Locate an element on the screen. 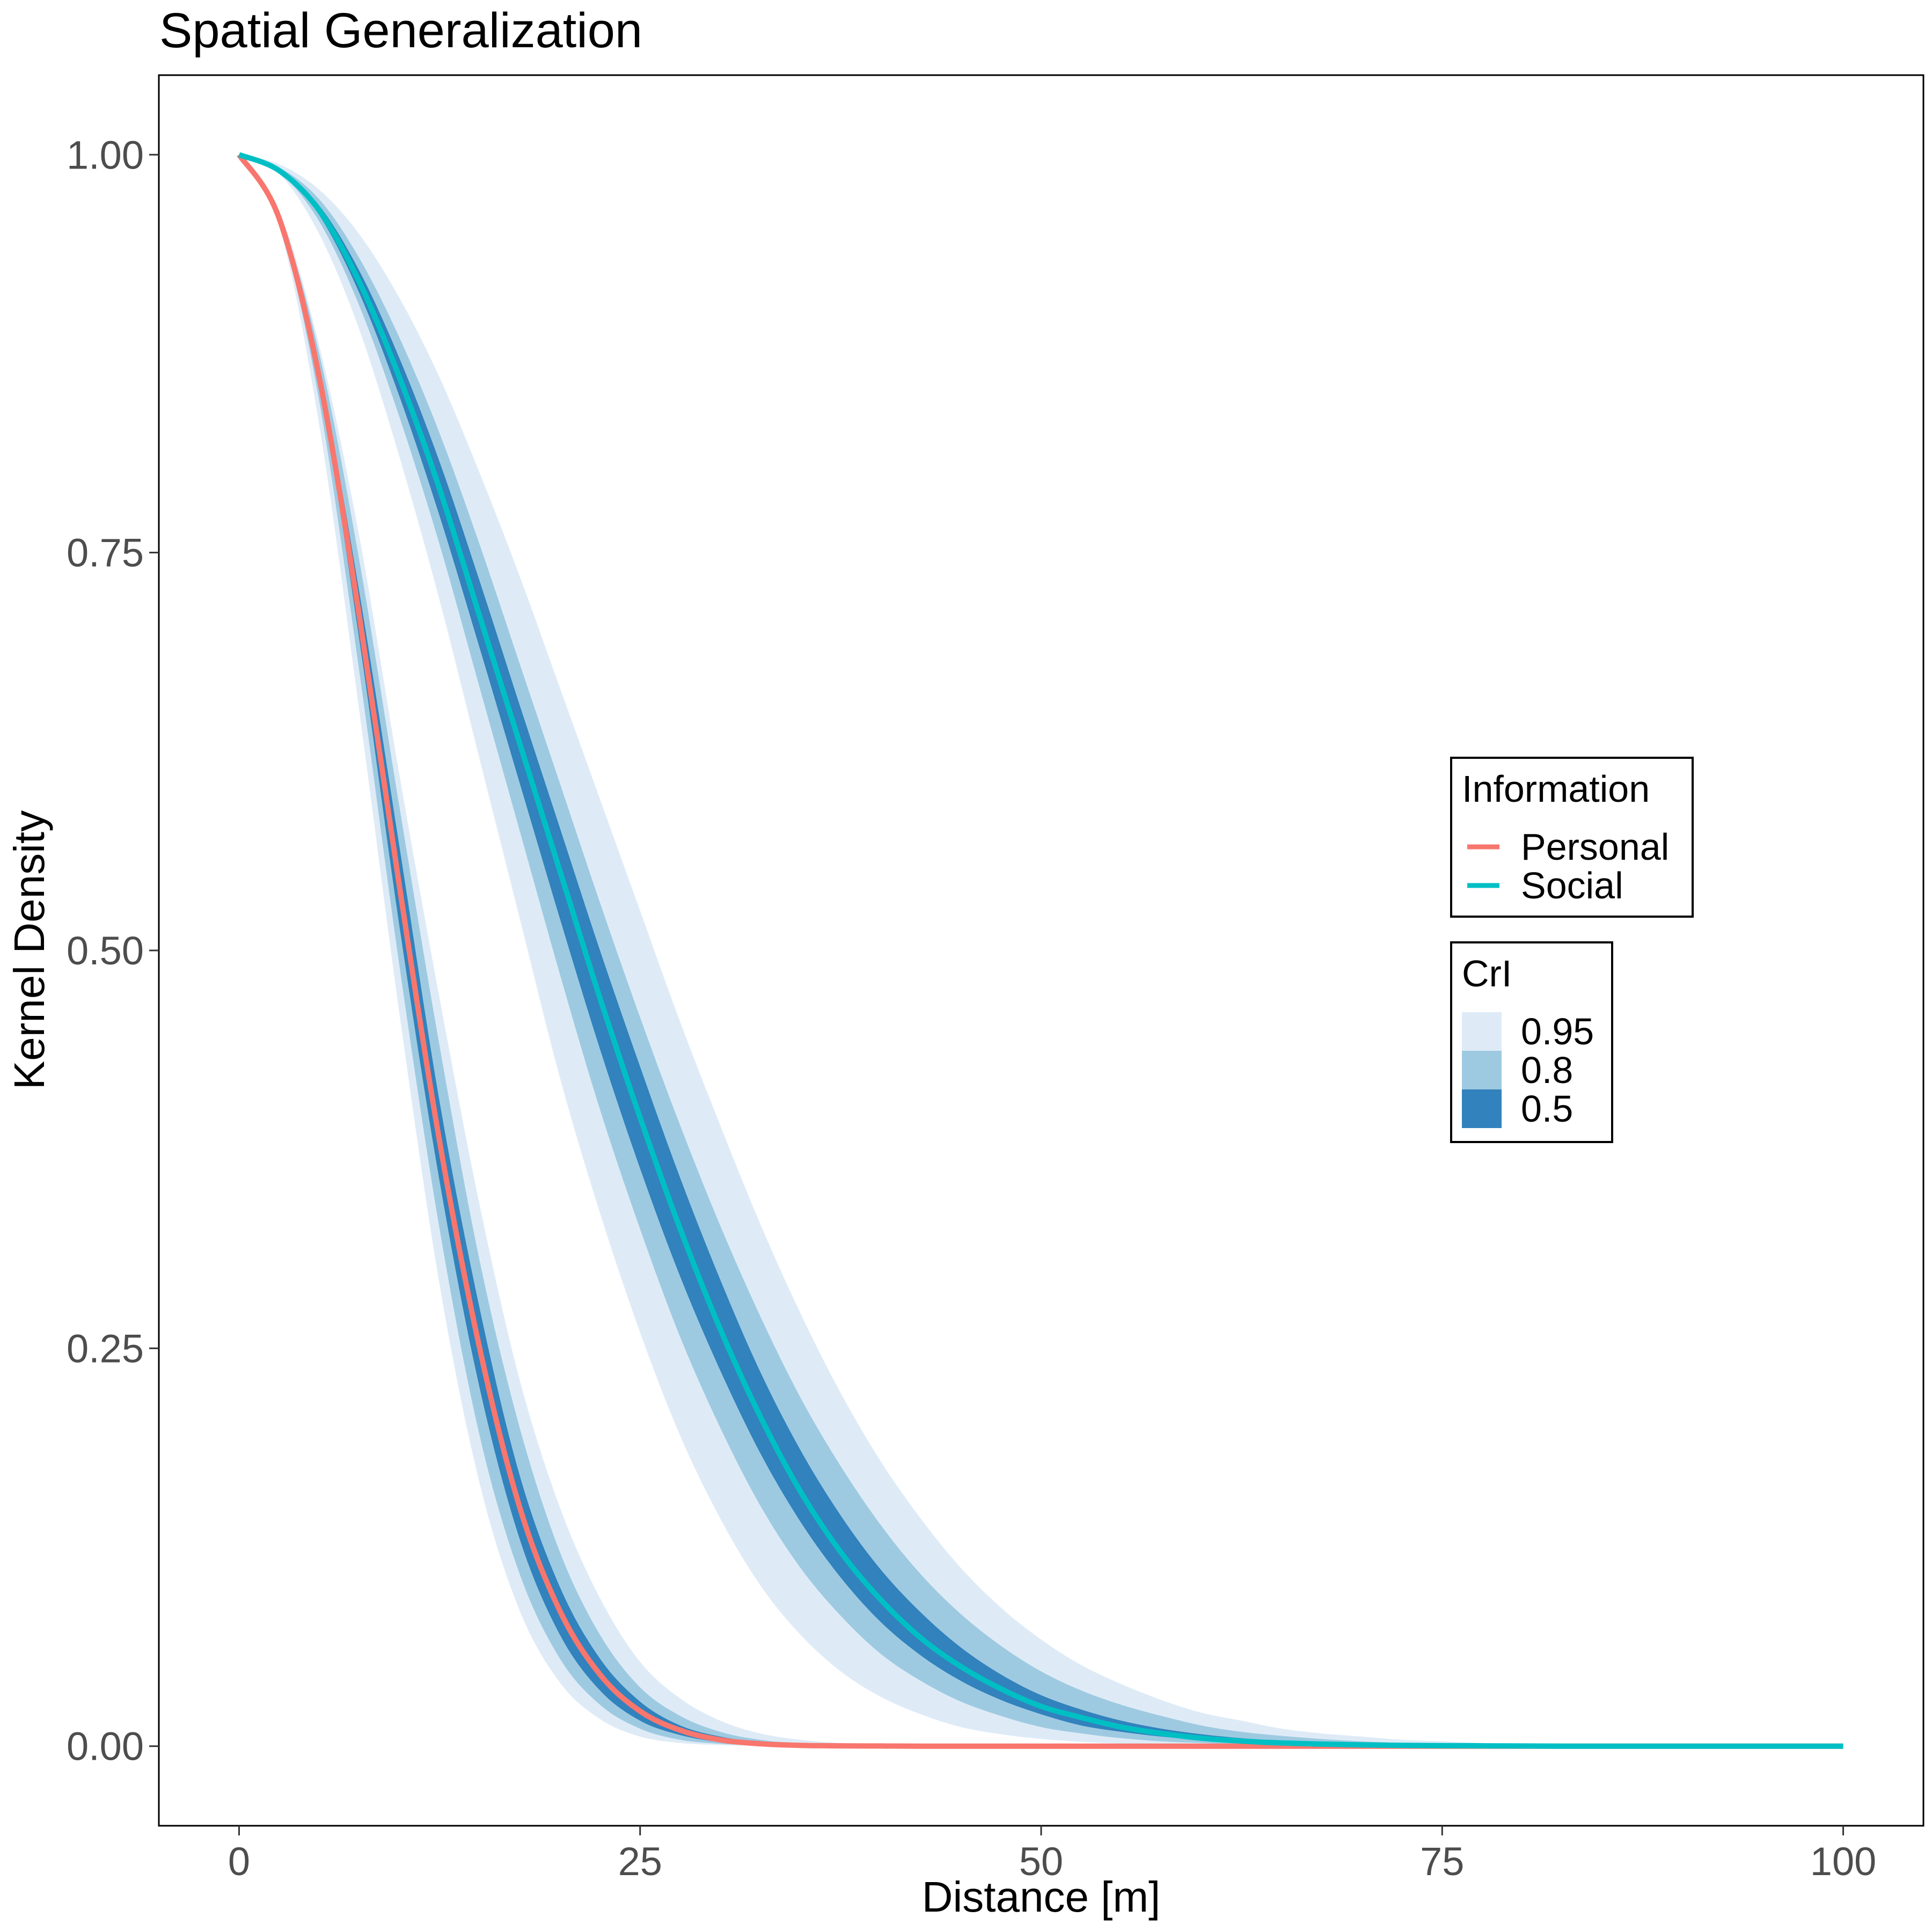 This screenshot has width=1932, height=1932. legend-key-cri-0.95 is located at coordinates (1482, 1031).